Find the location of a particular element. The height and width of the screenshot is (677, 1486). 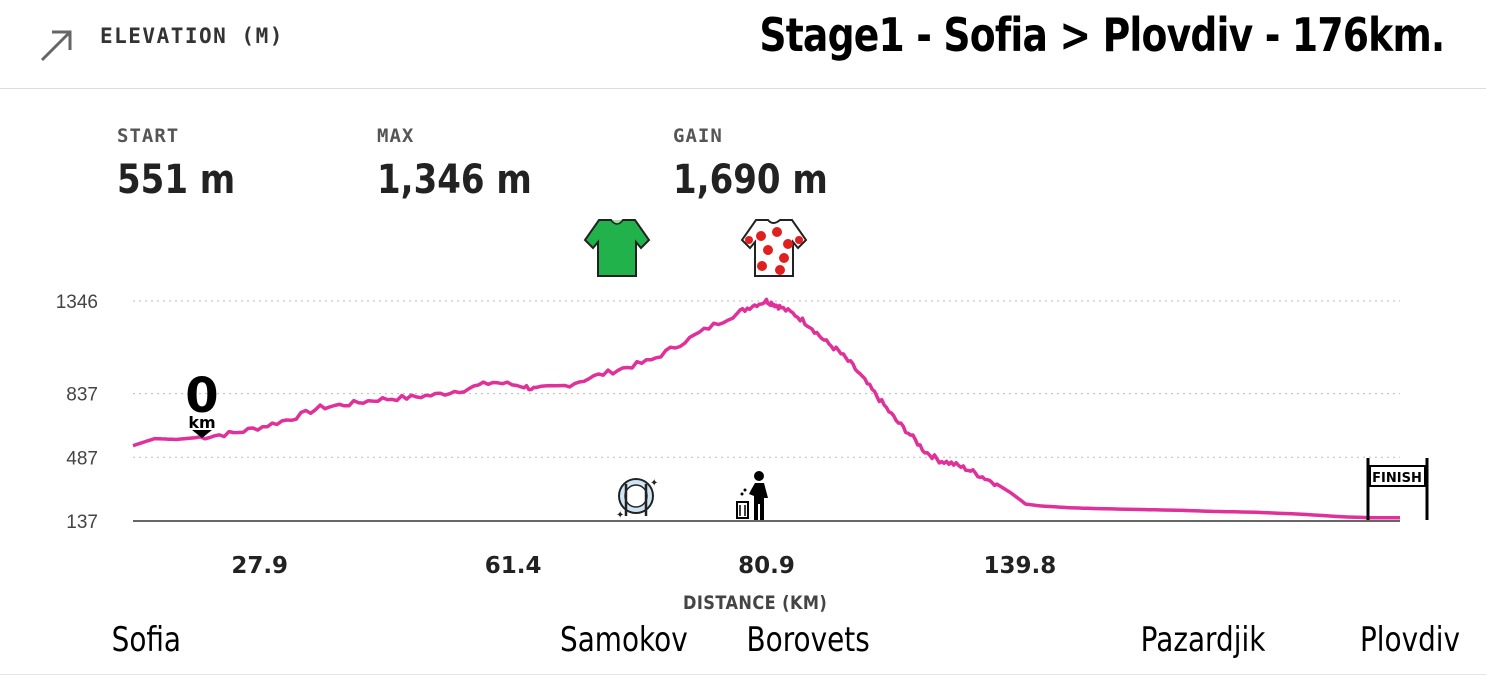

x-tick-label: 61.4 is located at coordinates (513, 566).